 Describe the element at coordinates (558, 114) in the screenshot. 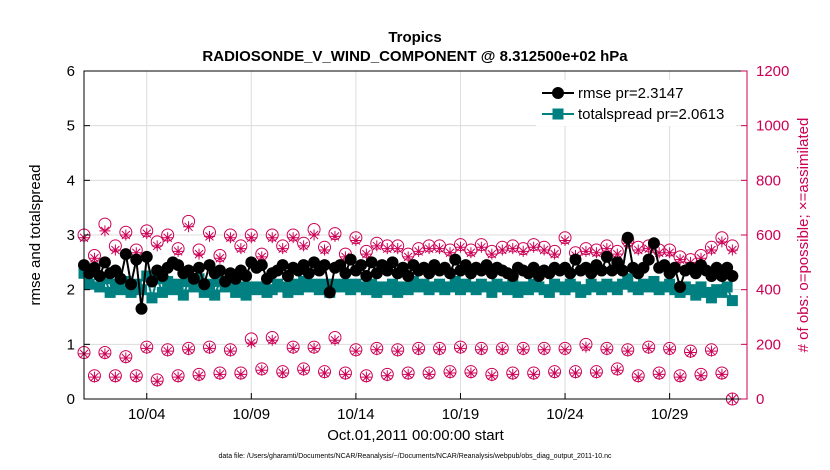

I see `legend-swatch-totalspread-marker` at that location.